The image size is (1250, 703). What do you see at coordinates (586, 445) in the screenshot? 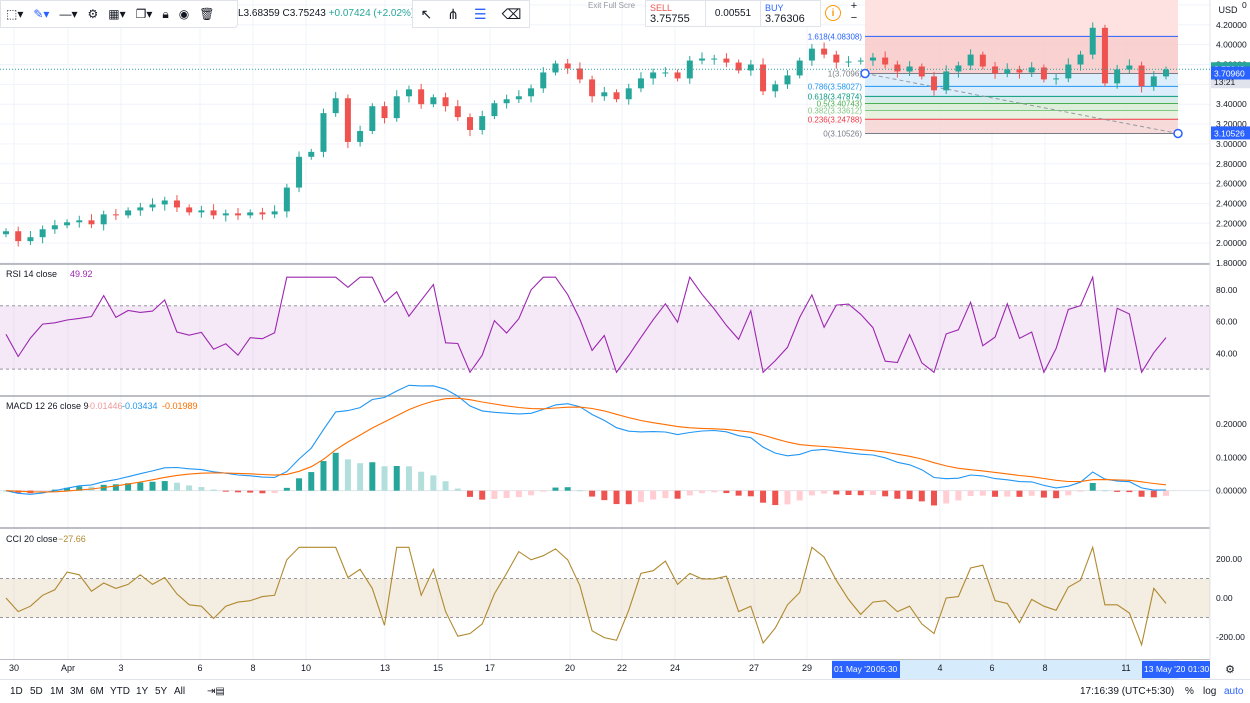
I see `macd-signal-line` at bounding box center [586, 445].